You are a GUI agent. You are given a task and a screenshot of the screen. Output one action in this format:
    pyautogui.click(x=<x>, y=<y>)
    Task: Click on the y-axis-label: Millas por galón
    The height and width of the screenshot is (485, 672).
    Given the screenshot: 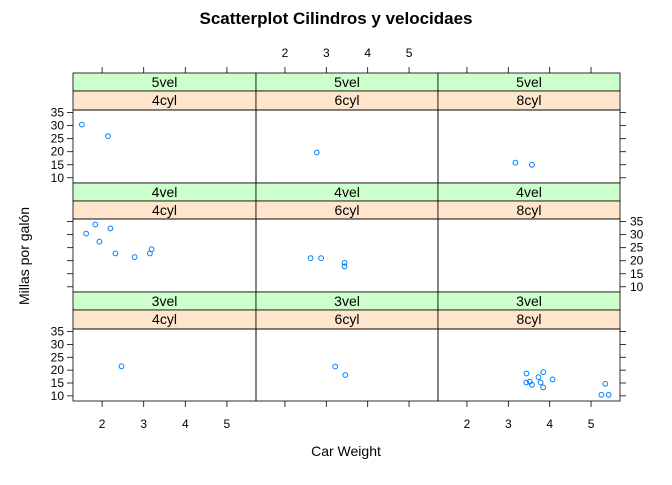 What is the action you would take?
    pyautogui.click(x=24, y=256)
    